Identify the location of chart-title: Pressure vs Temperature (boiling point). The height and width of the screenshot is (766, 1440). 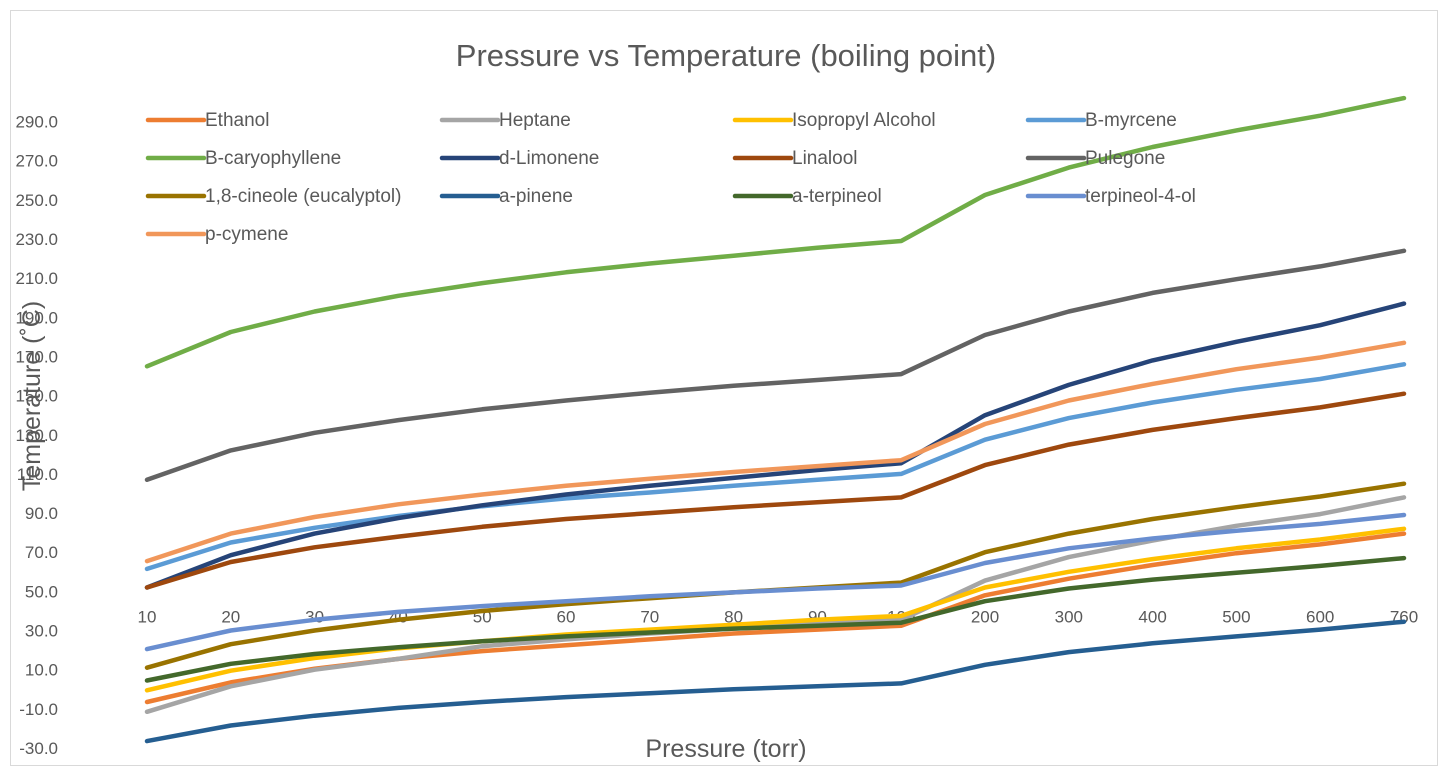
(726, 55).